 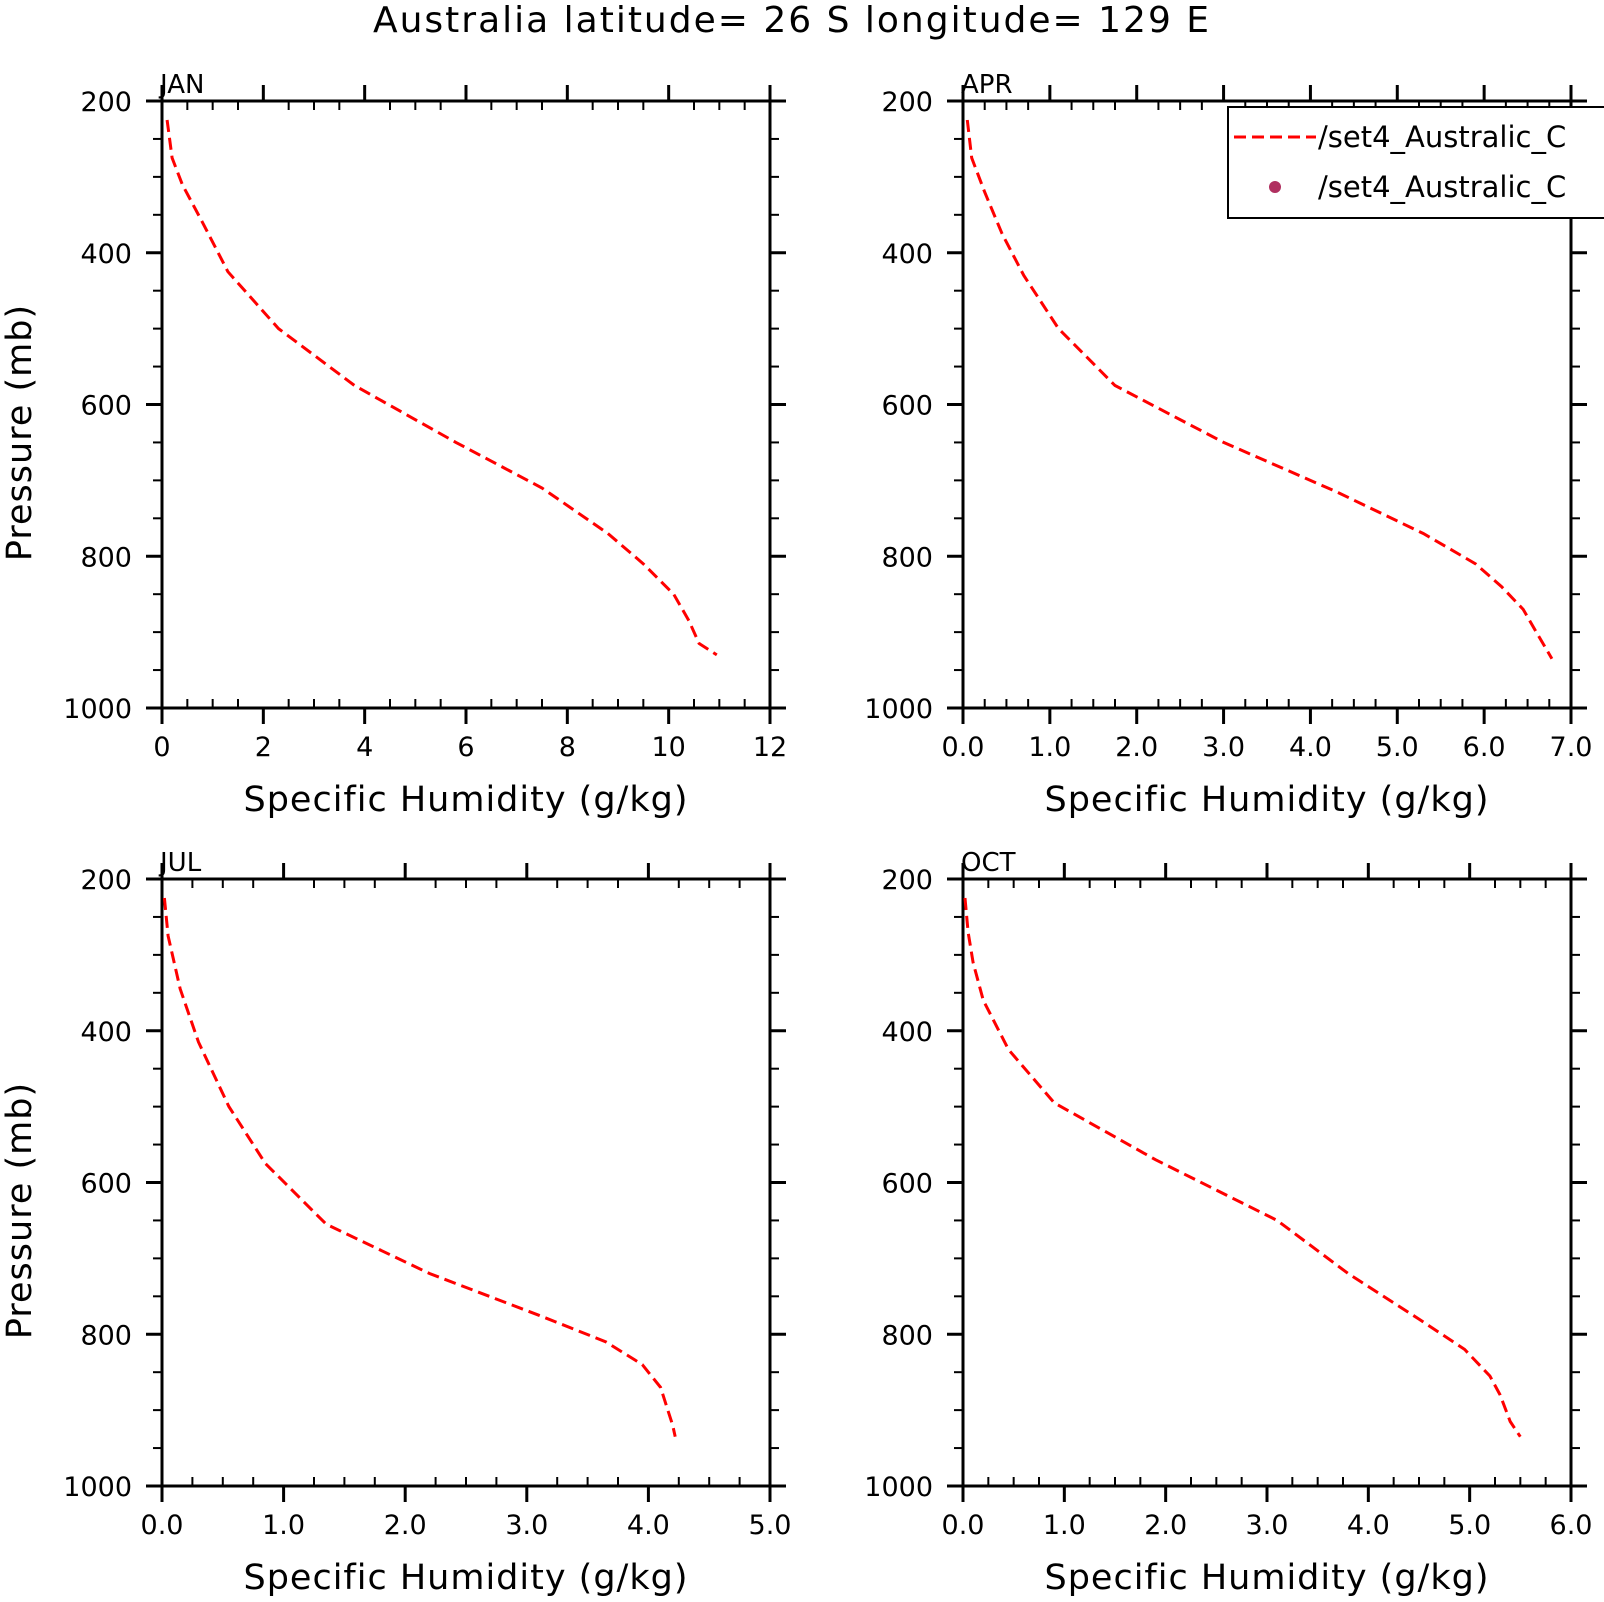 I want to click on panel-label: APR, so click(x=987, y=85).